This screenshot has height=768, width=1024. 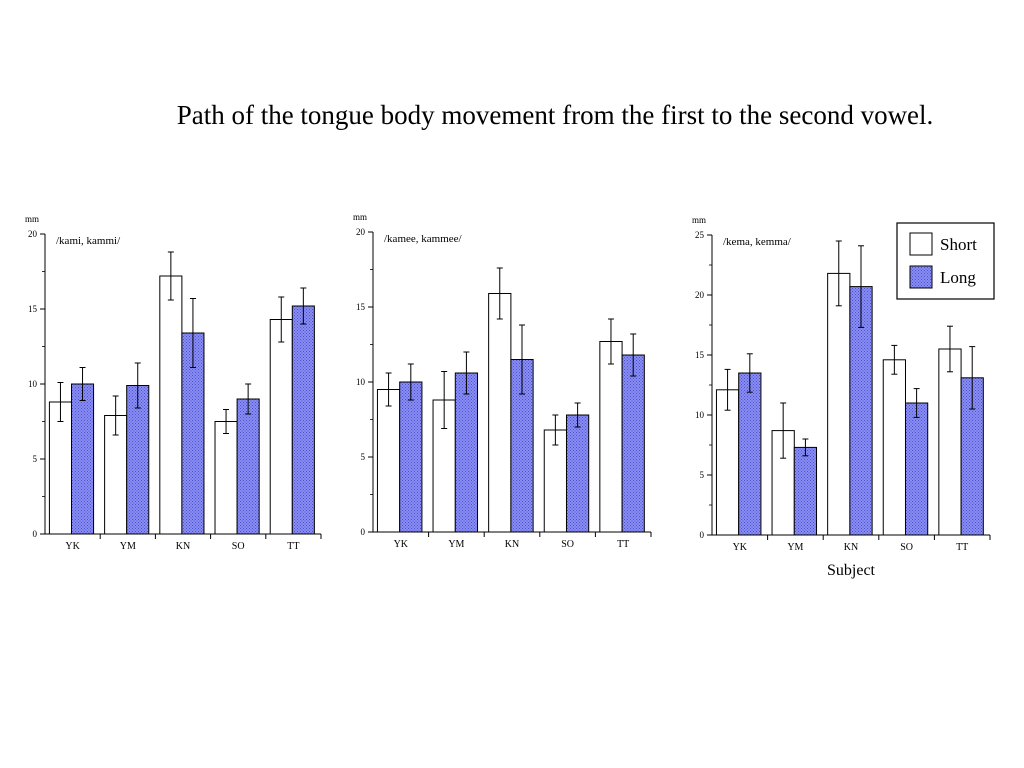 I want to click on legend-swatch-long, so click(x=921, y=277).